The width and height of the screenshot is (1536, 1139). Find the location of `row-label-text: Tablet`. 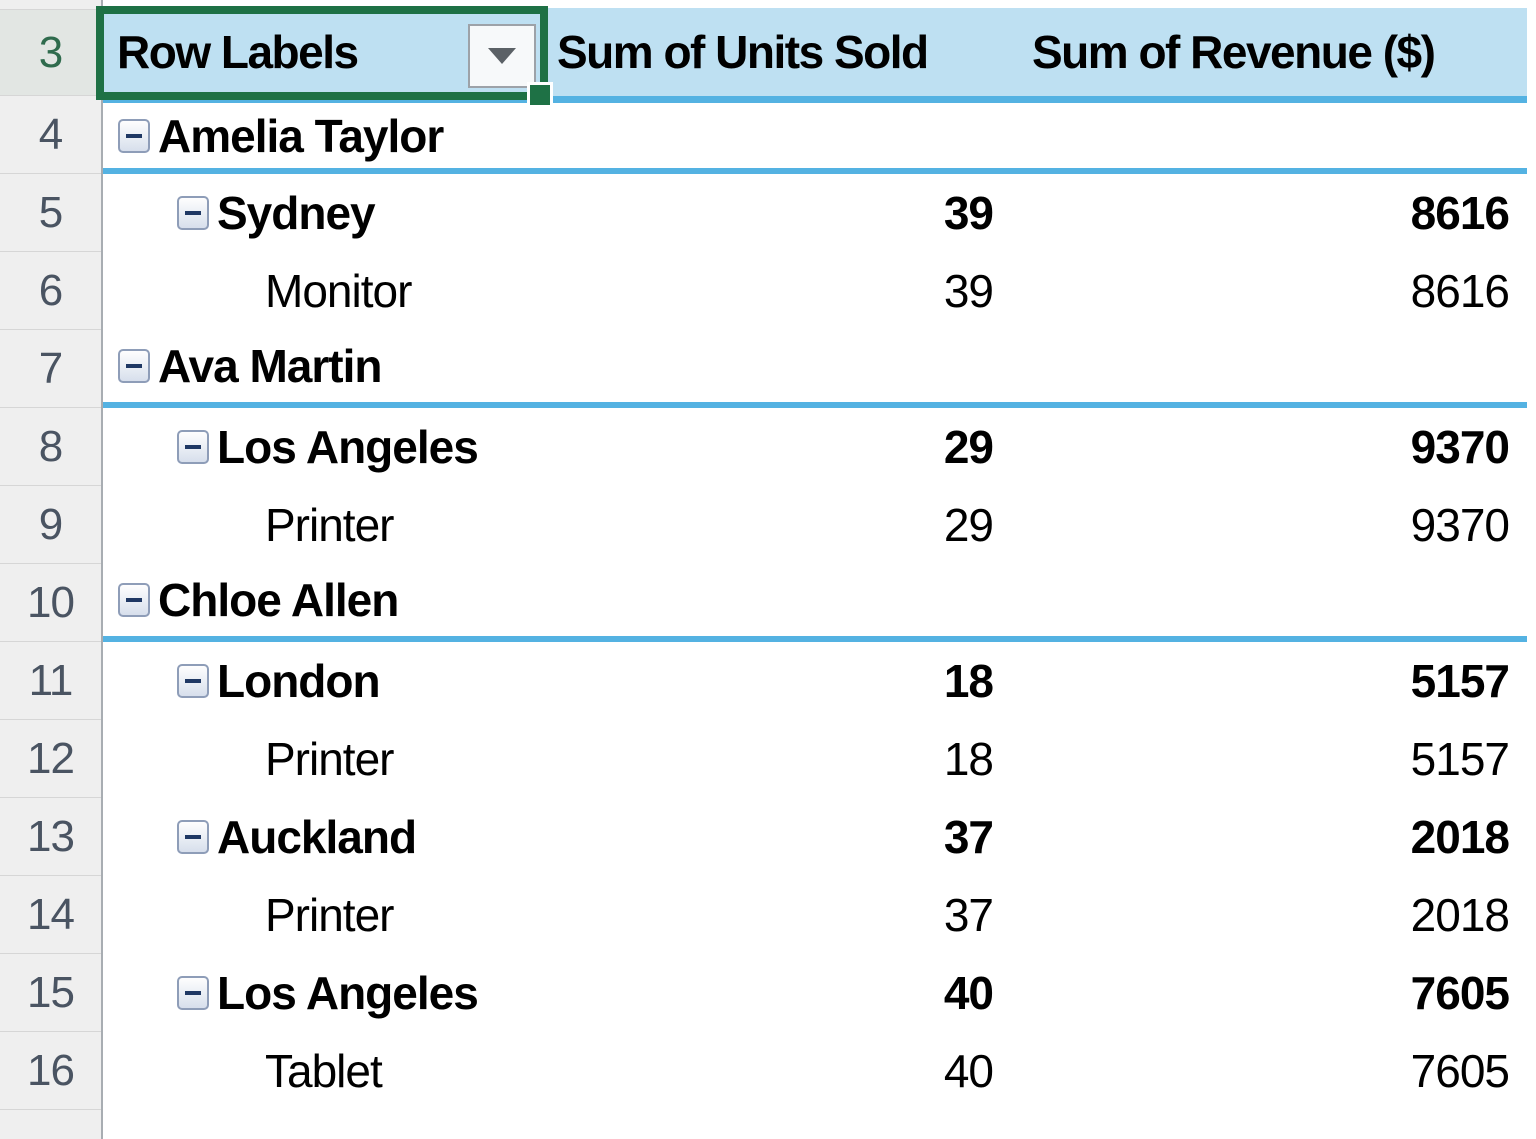

row-label-text: Tablet is located at coordinates (324, 1071).